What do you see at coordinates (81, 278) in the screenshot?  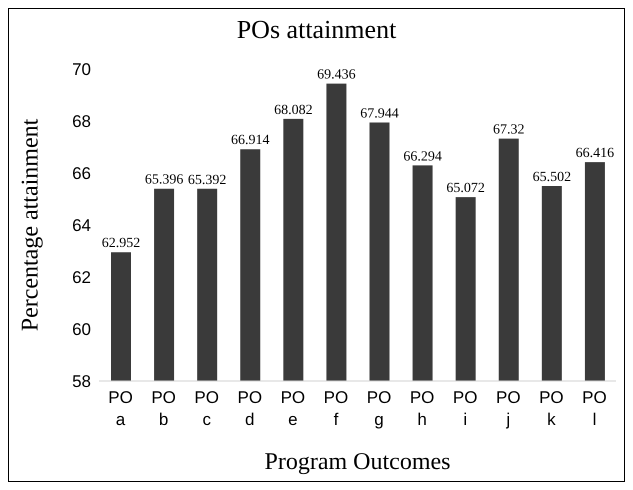 I see `y-tick-label: 62` at bounding box center [81, 278].